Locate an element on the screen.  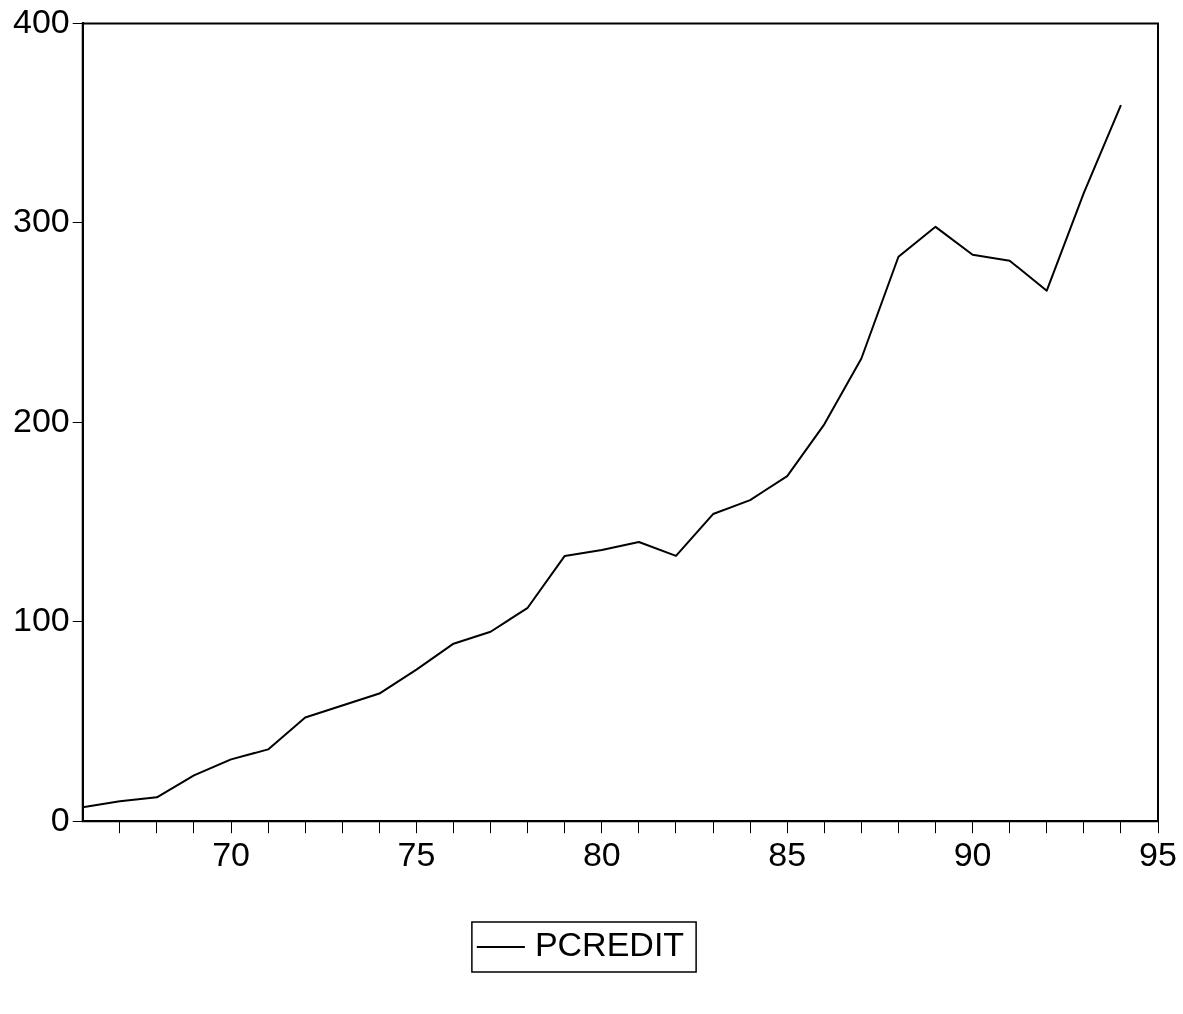
y-tick-label: 400 is located at coordinates (41, 20).